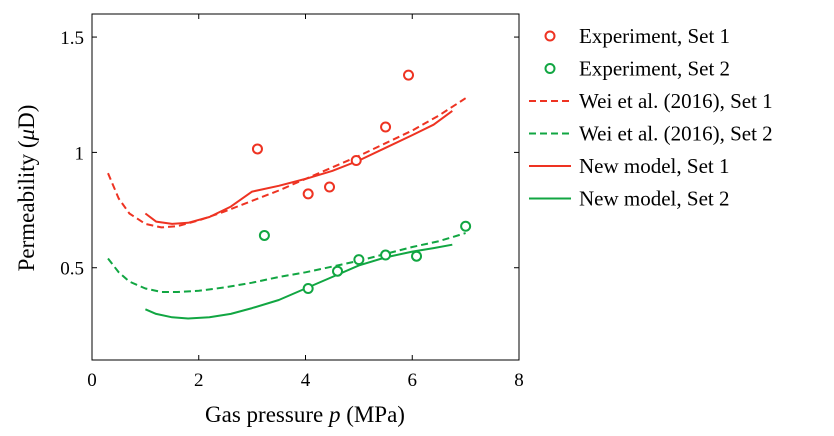  What do you see at coordinates (676, 134) in the screenshot?
I see `legend-label: Wei et al. (2016), Set 2` at bounding box center [676, 134].